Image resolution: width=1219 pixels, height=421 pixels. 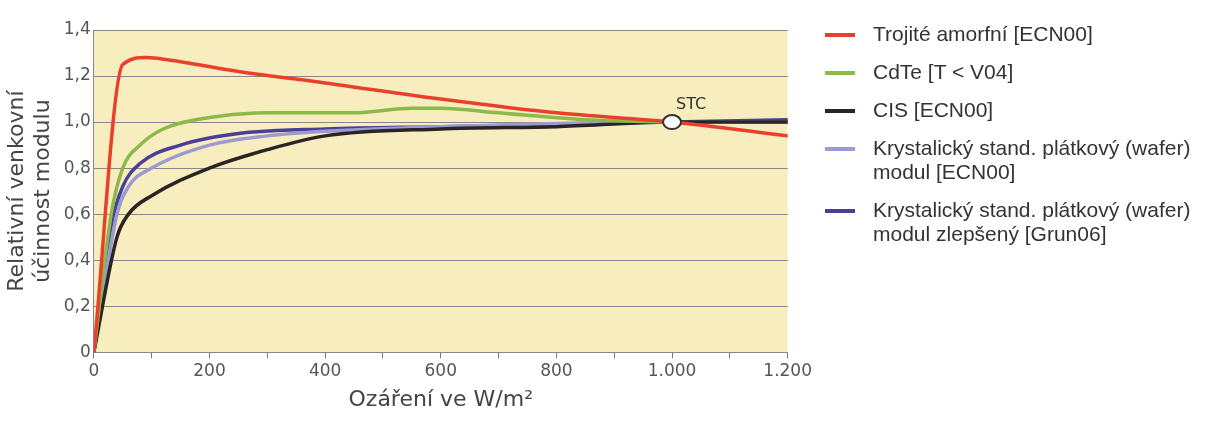 I want to click on legend-label: CIS [ECN00], so click(x=933, y=110).